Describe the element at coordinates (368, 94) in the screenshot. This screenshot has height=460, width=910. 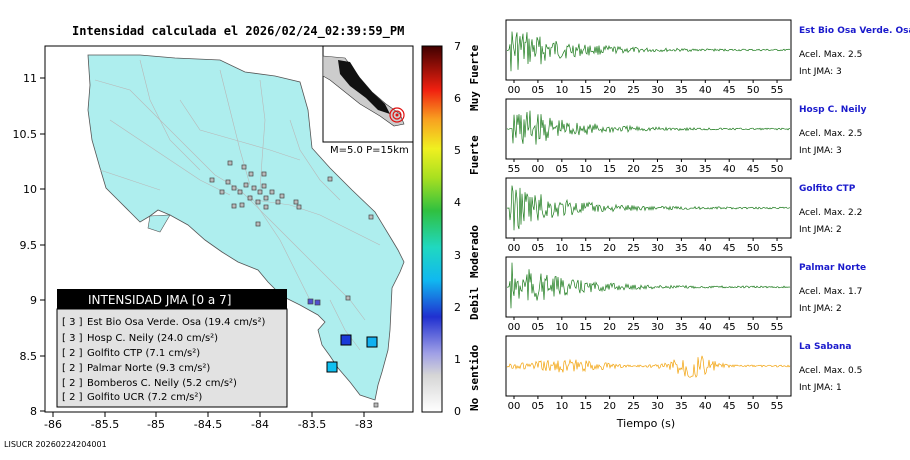
I see `inset-map` at that location.